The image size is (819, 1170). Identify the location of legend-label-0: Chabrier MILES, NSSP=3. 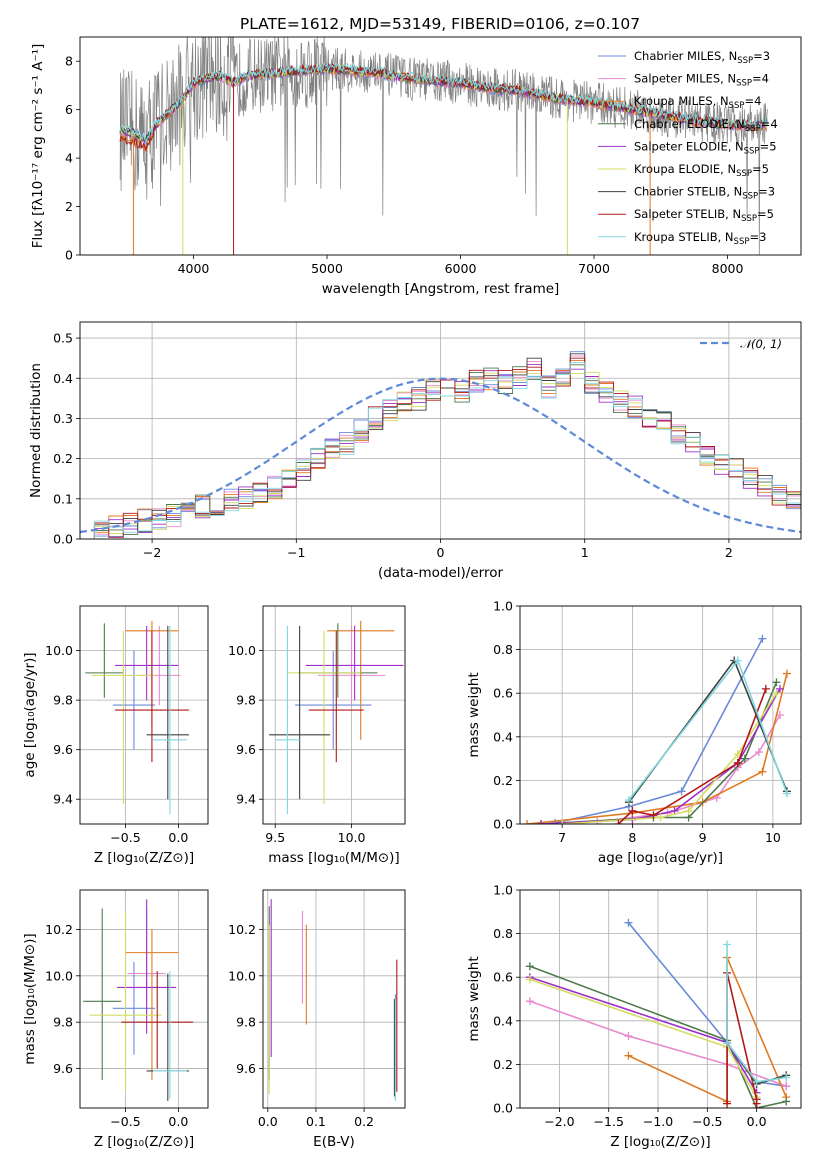
(702, 57).